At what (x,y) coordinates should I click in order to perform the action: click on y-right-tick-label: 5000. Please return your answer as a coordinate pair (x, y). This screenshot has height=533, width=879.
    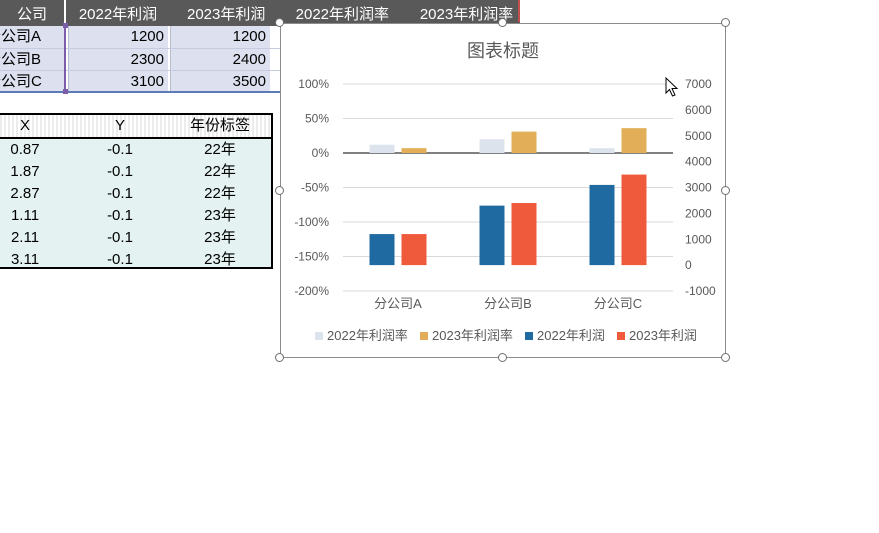
    Looking at the image, I should click on (698, 136).